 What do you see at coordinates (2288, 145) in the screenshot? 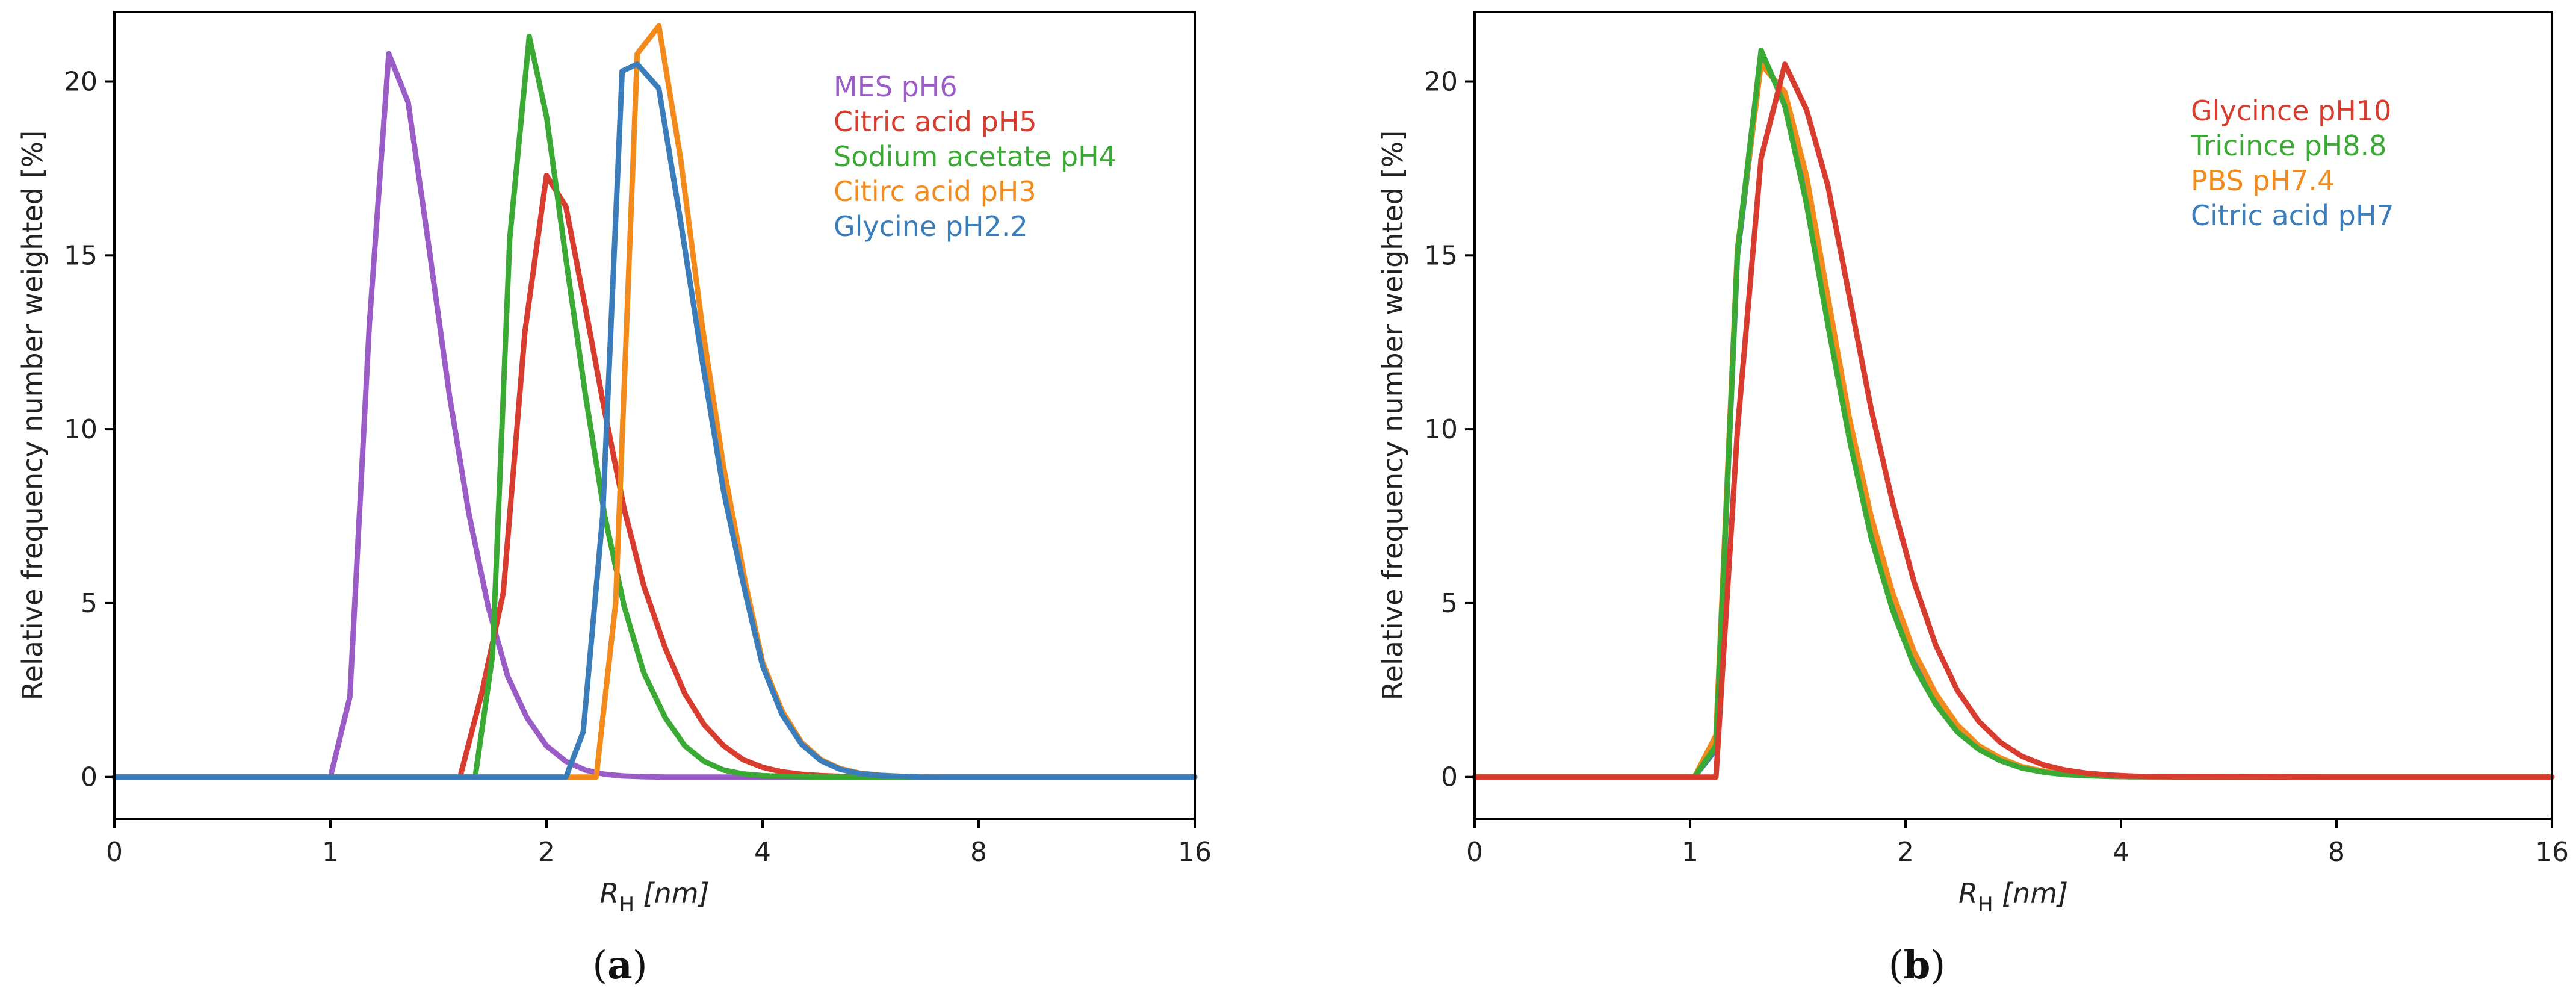
I see `legend-entry-tricince-ph8-8: Tricince pH8.8` at bounding box center [2288, 145].